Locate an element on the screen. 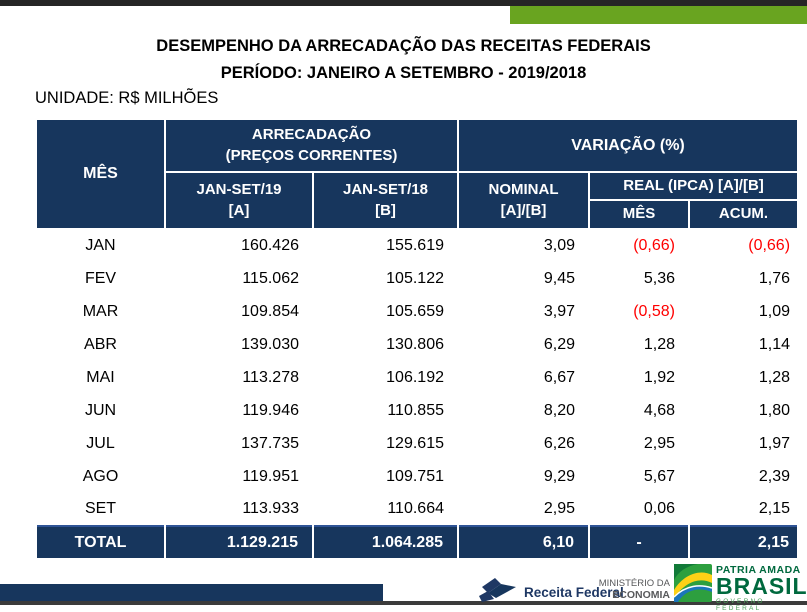 The image size is (807, 612). col-b-line2: [B] is located at coordinates (385, 210).